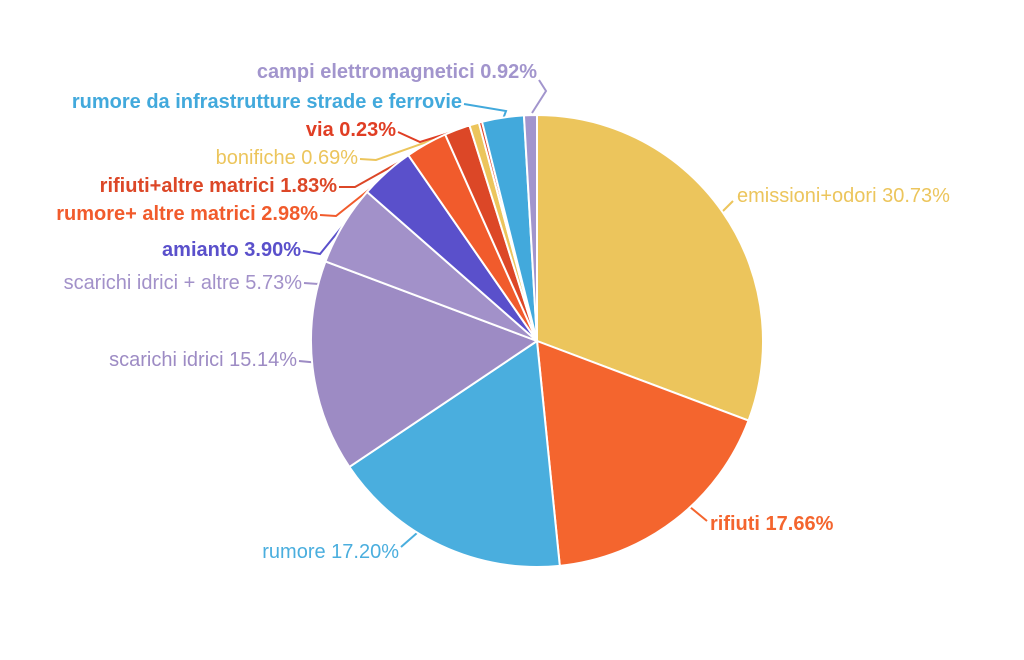 The width and height of the screenshot is (1024, 660). What do you see at coordinates (772, 524) in the screenshot?
I see `slice-label-rifiuti: rifiuti 17.66%` at bounding box center [772, 524].